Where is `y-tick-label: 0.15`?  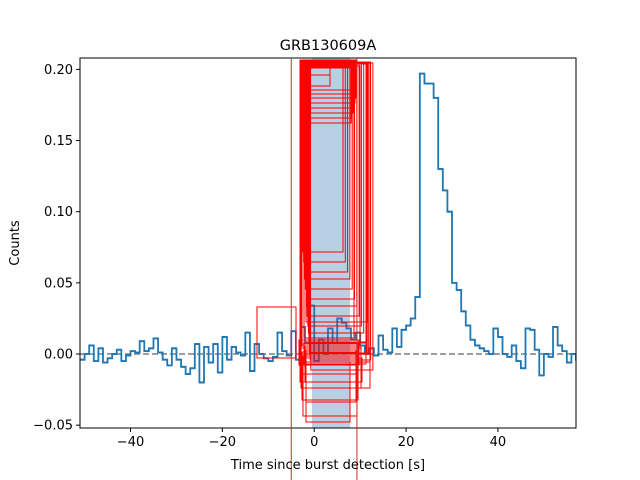
y-tick-label: 0.15 is located at coordinates (58, 141).